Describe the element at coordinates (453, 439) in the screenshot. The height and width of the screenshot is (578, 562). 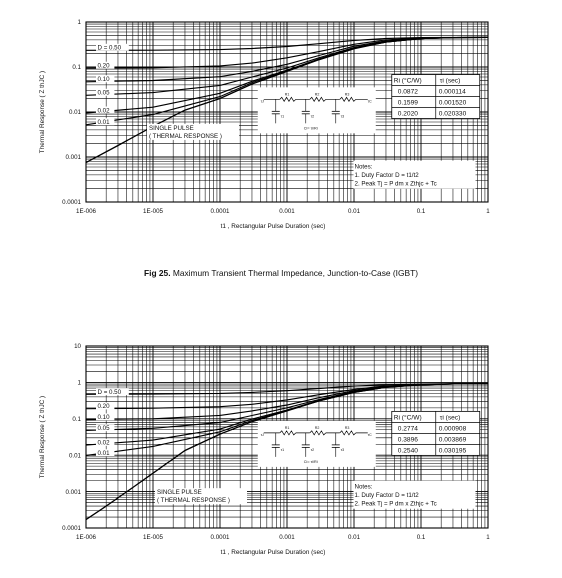
I see `rc-table-cell: 0.003869` at that location.